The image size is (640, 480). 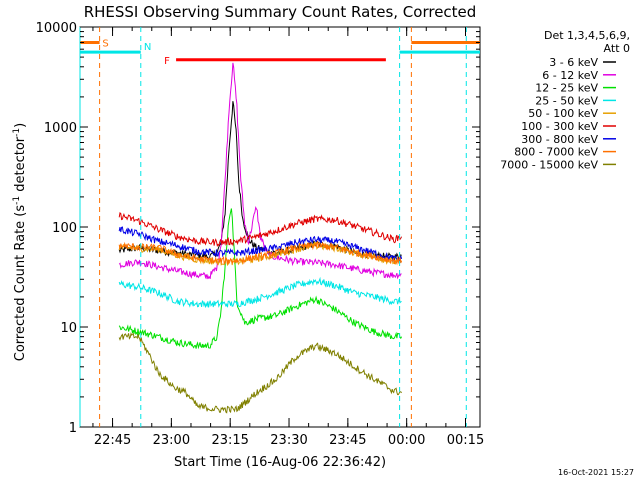 What do you see at coordinates (406, 440) in the screenshot?
I see `x-tick-label: 00:00` at bounding box center [406, 440].